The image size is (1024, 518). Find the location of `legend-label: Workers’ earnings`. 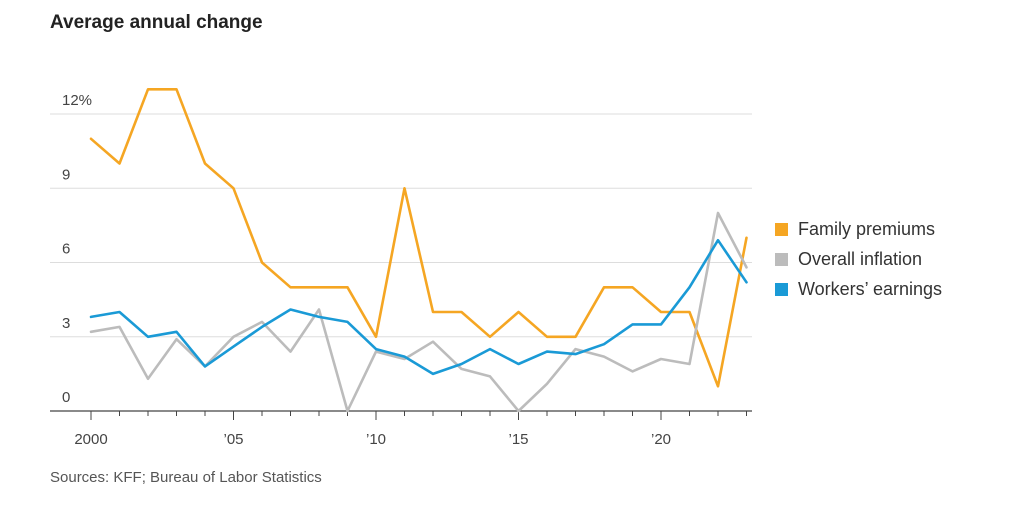

legend-label: Workers’ earnings is located at coordinates (870, 288).